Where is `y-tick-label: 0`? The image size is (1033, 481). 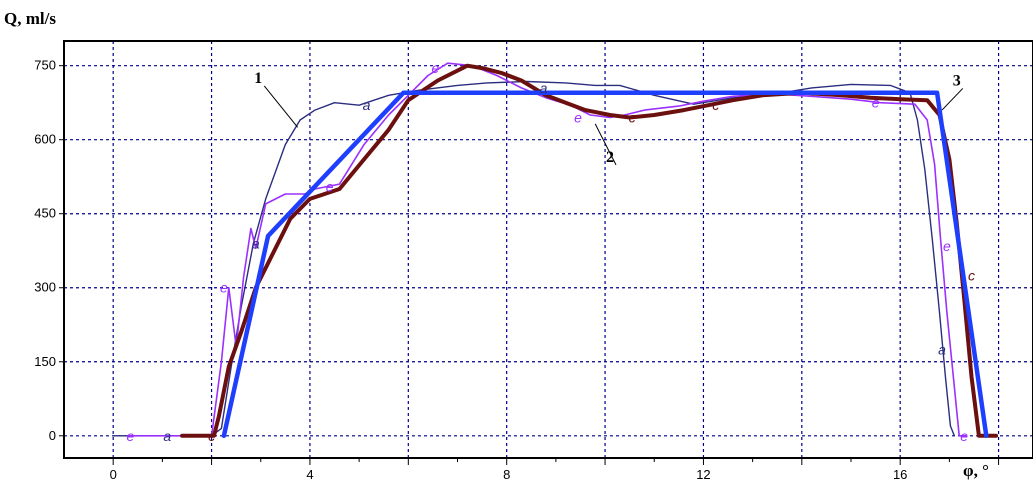
y-tick-label: 0 is located at coordinates (52, 435).